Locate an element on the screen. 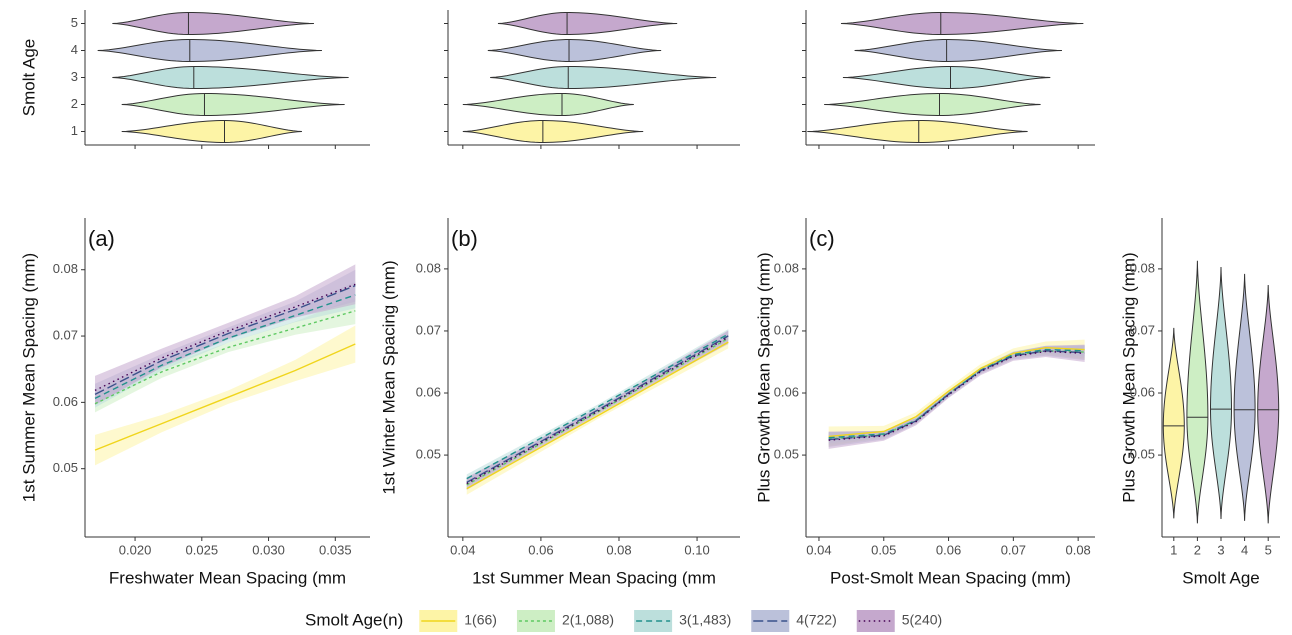 The width and height of the screenshot is (1292, 635). legend-title: Smolt Age(n) is located at coordinates (354, 619).